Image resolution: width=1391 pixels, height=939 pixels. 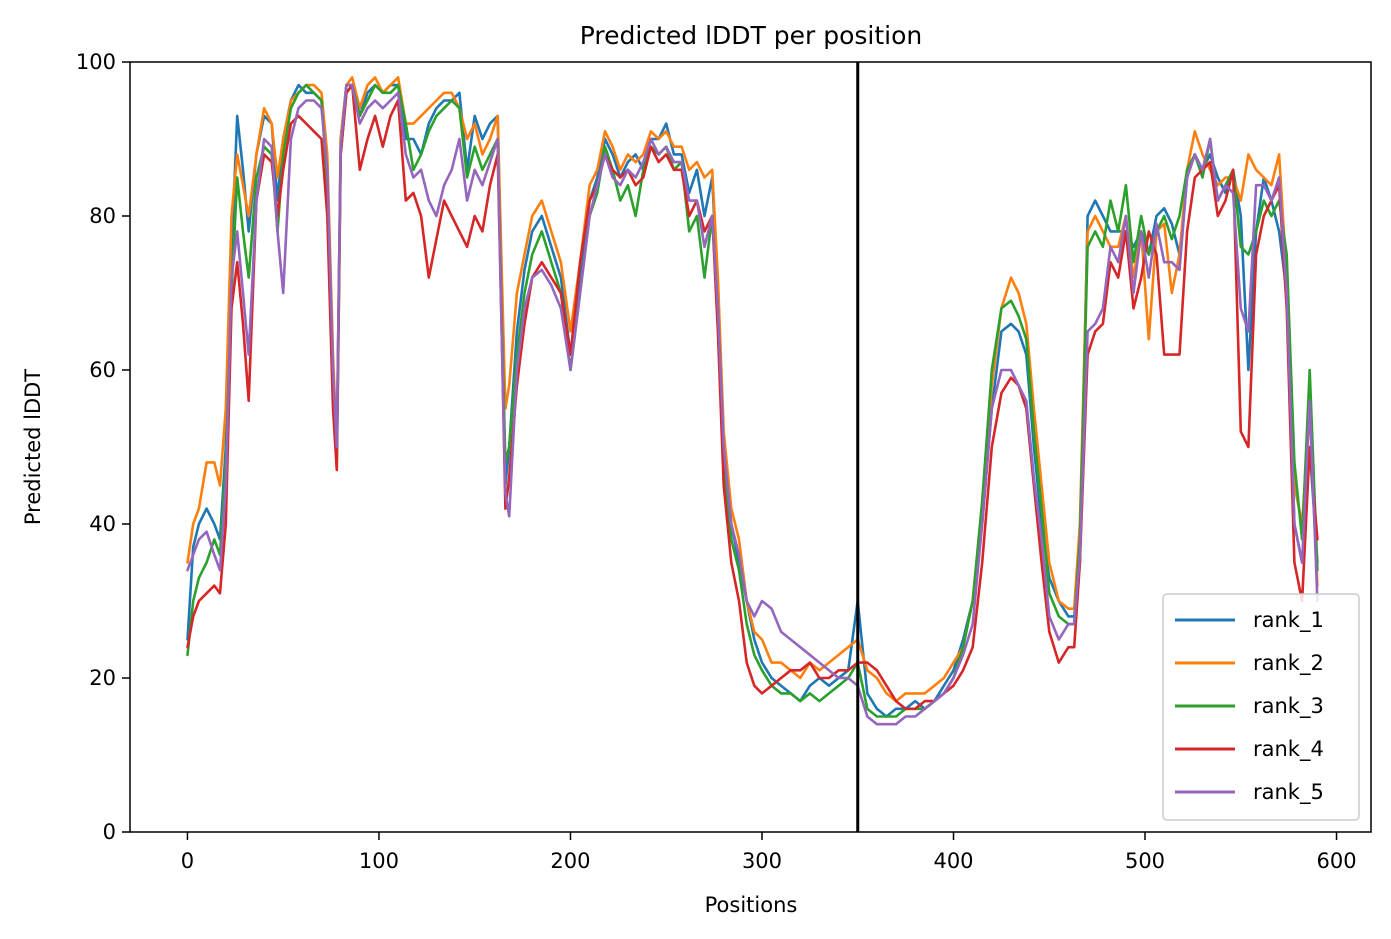 I want to click on x-tick-label: 300, so click(x=762, y=861).